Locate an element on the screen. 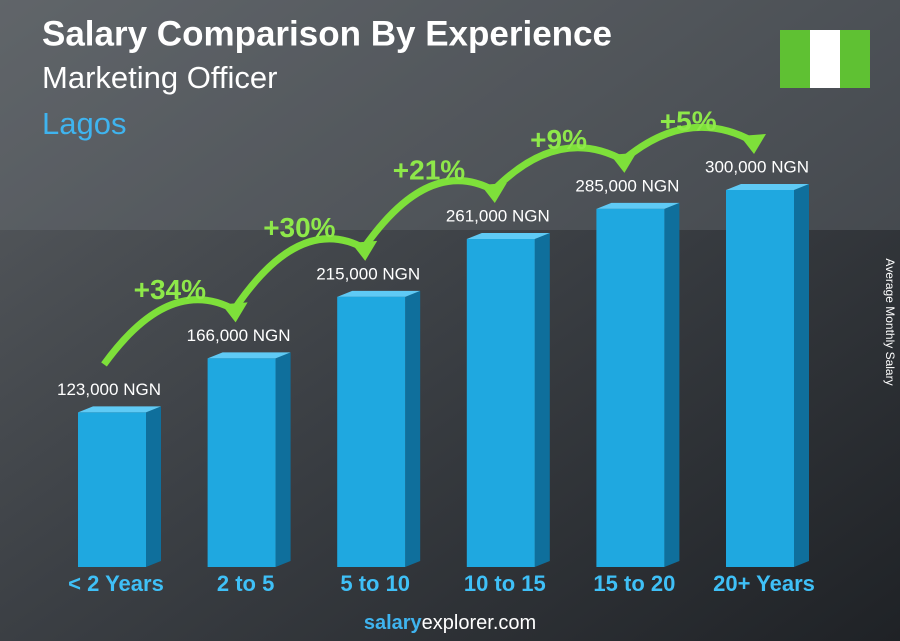  value-label: 166,000 NGN is located at coordinates (239, 335).